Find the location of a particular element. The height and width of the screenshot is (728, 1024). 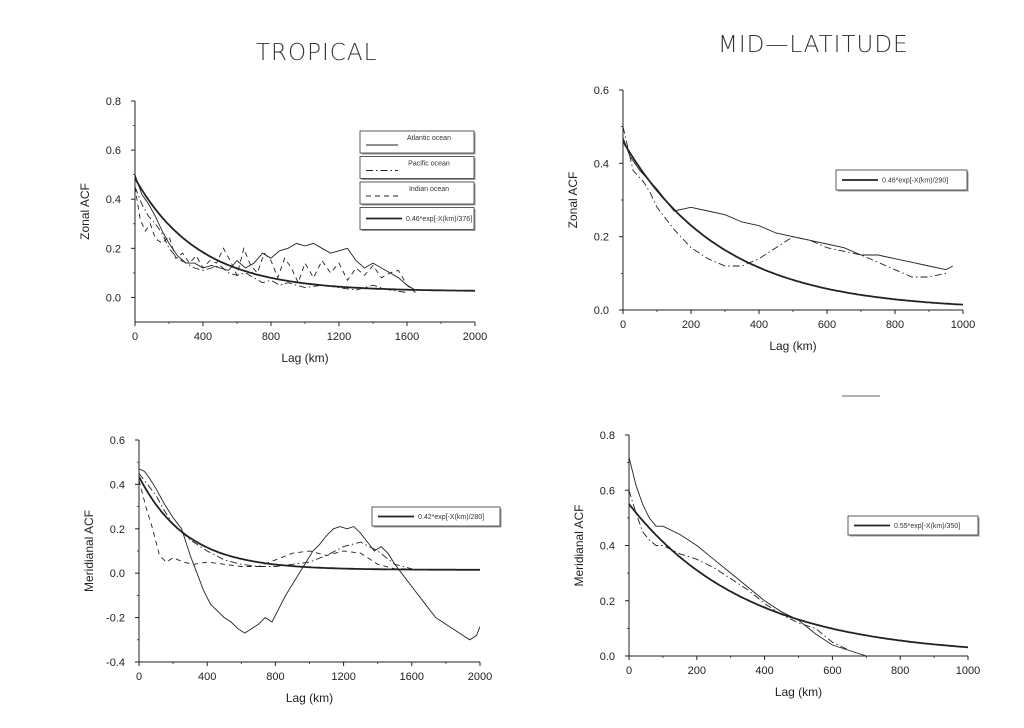

y-tick-label: -0.2 is located at coordinates (115, 619).